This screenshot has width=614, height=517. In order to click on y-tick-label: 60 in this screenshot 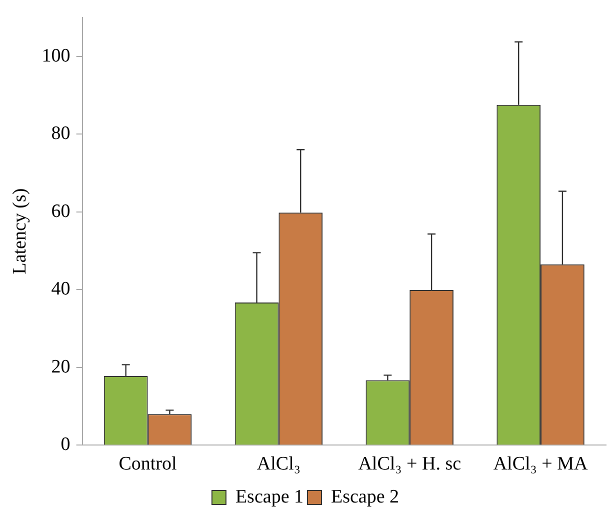, I will do `click(60, 211)`.